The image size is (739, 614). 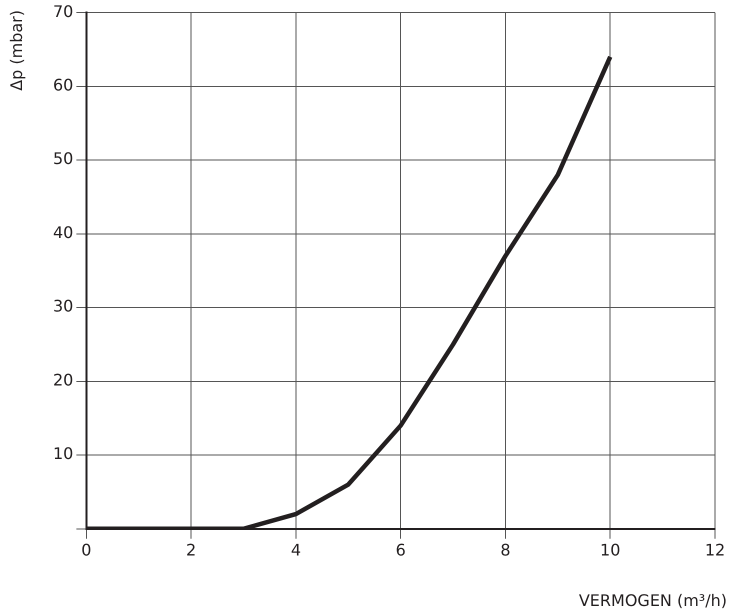 I want to click on y-tick-label: 70, so click(x=63, y=11).